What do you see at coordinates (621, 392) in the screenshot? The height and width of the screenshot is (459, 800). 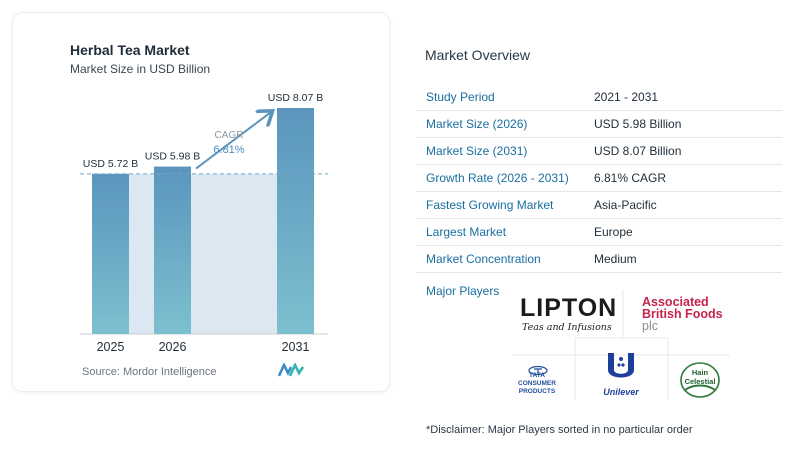 I see `unilever-logo-text: Unilever` at bounding box center [621, 392].